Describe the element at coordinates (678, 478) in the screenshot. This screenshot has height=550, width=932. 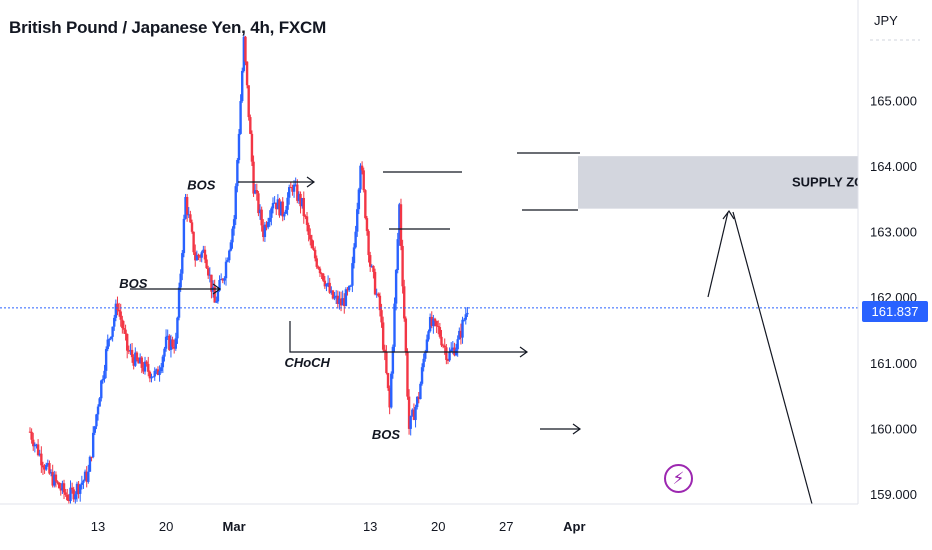
I see `lightning-icon: ⚡` at that location.